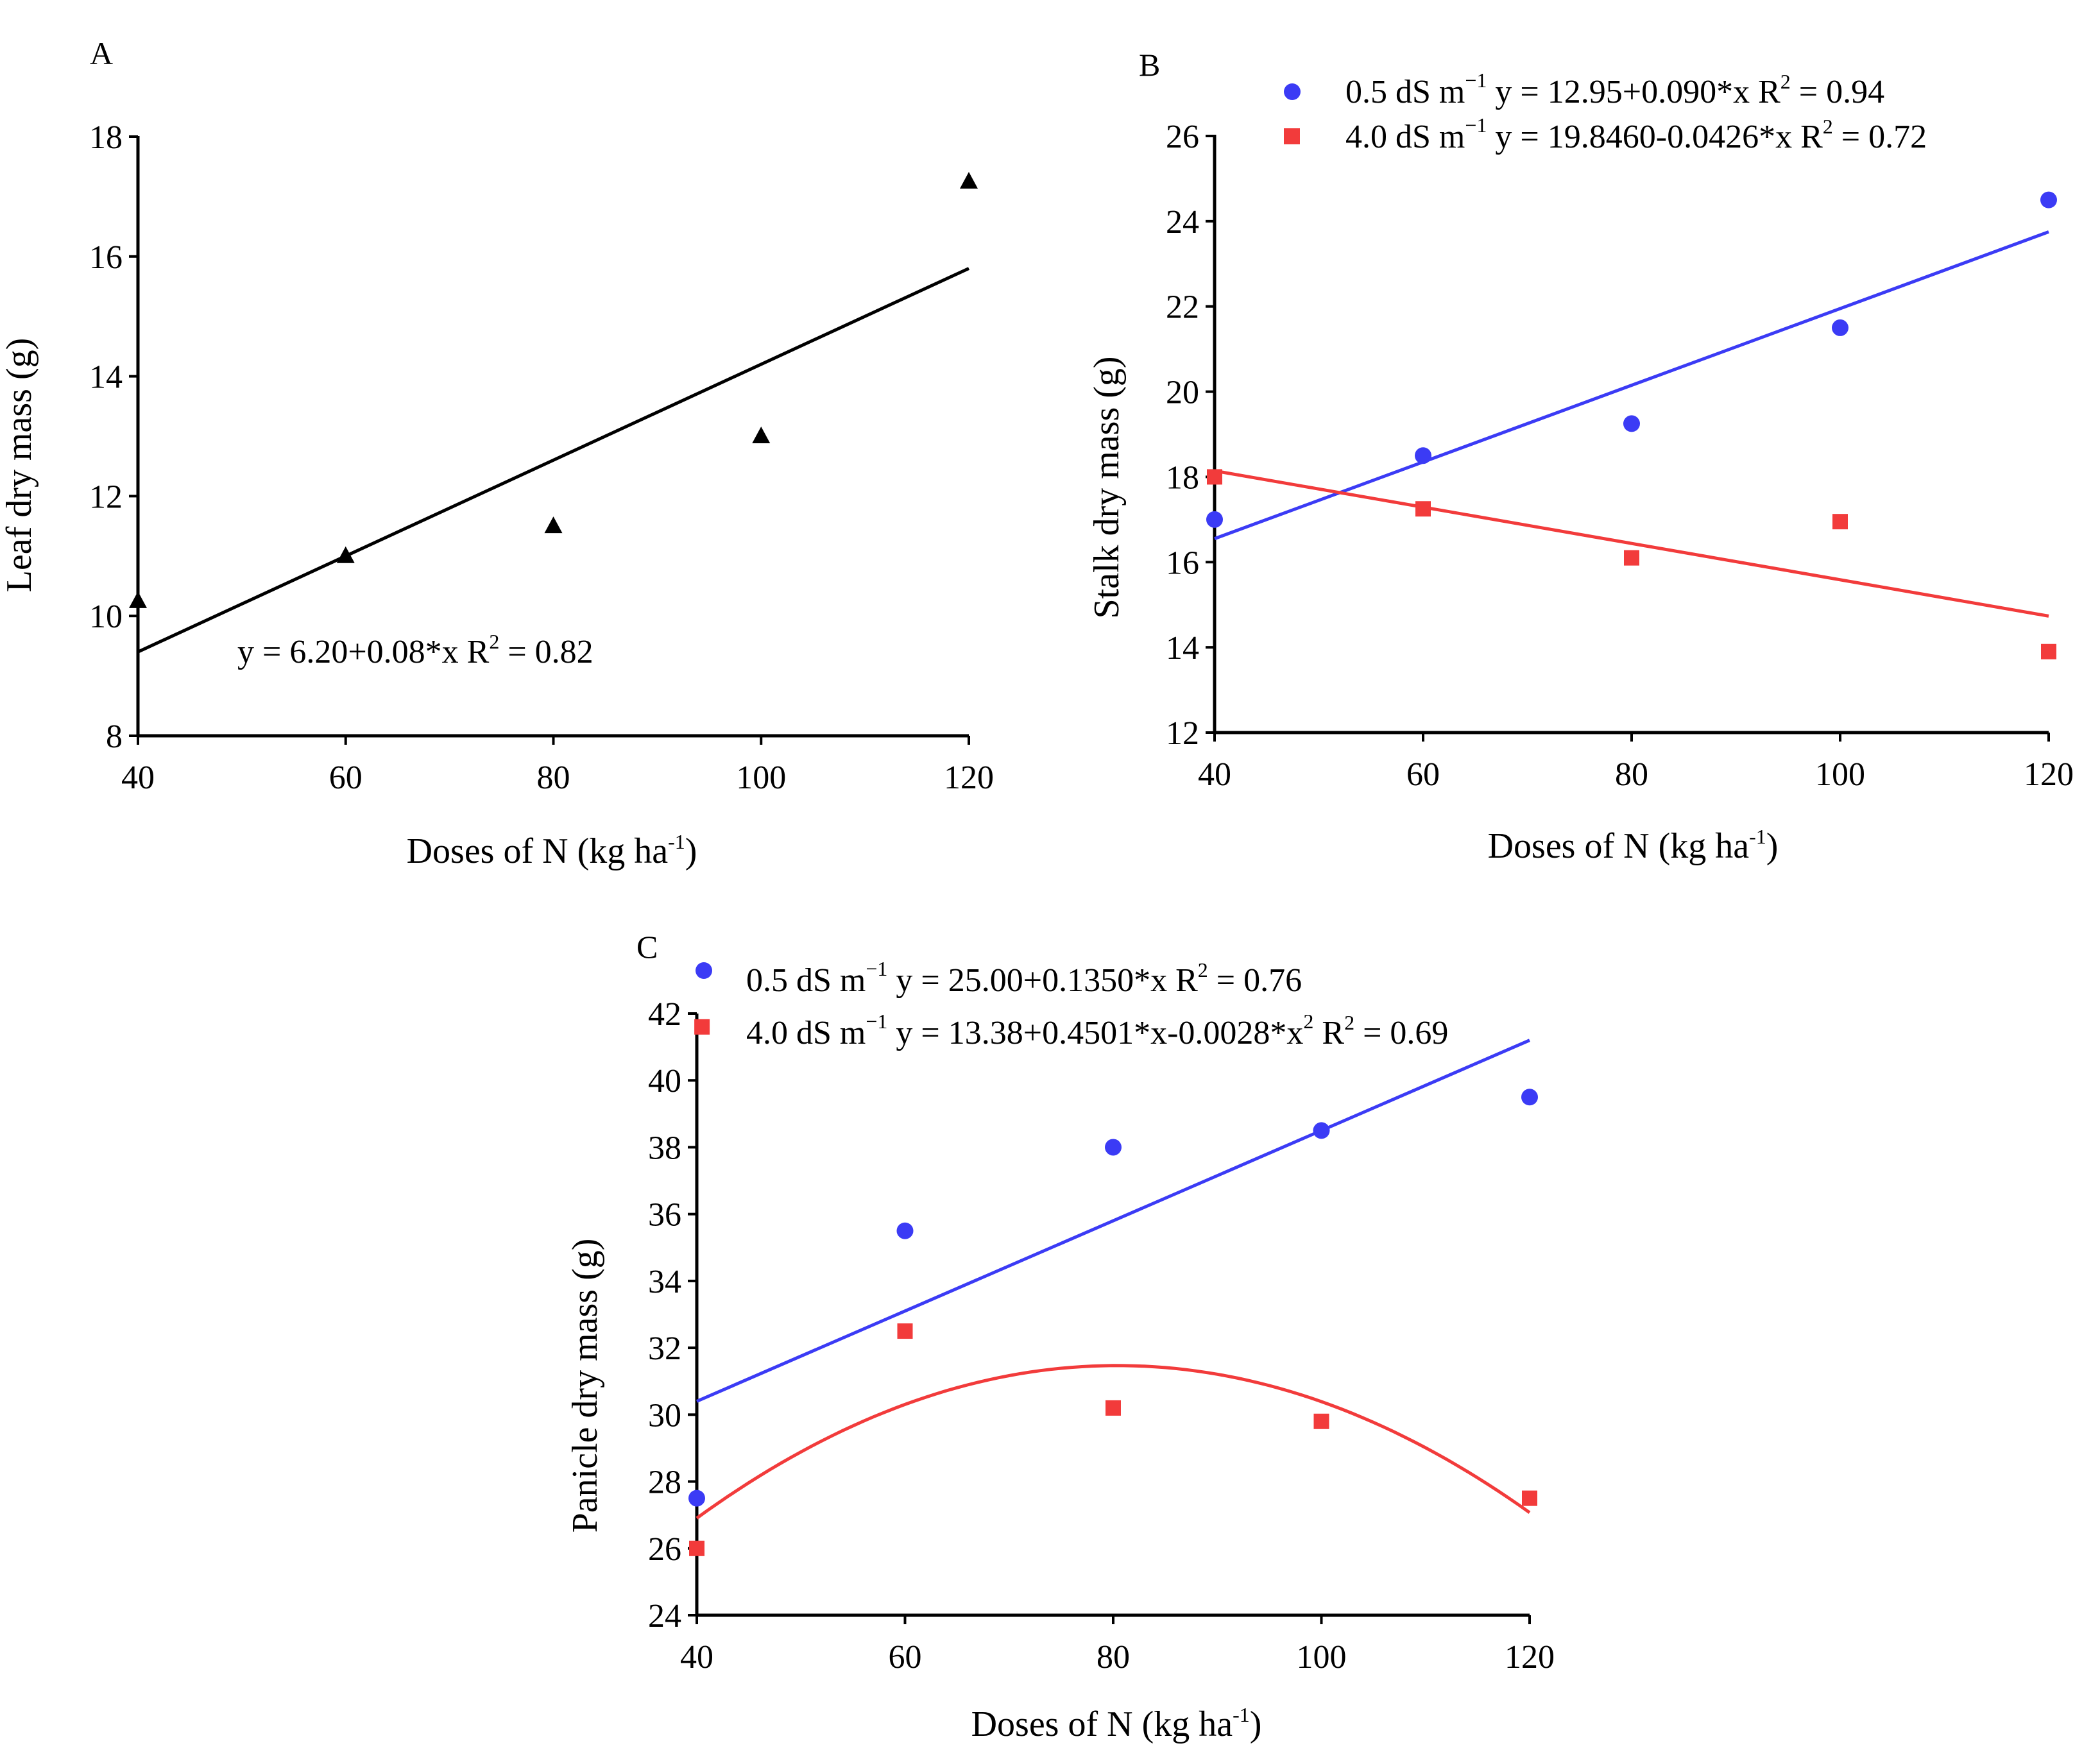 The height and width of the screenshot is (1757, 2100). What do you see at coordinates (1182, 563) in the screenshot?
I see `panel-b-y-tick-label: 16` at bounding box center [1182, 563].